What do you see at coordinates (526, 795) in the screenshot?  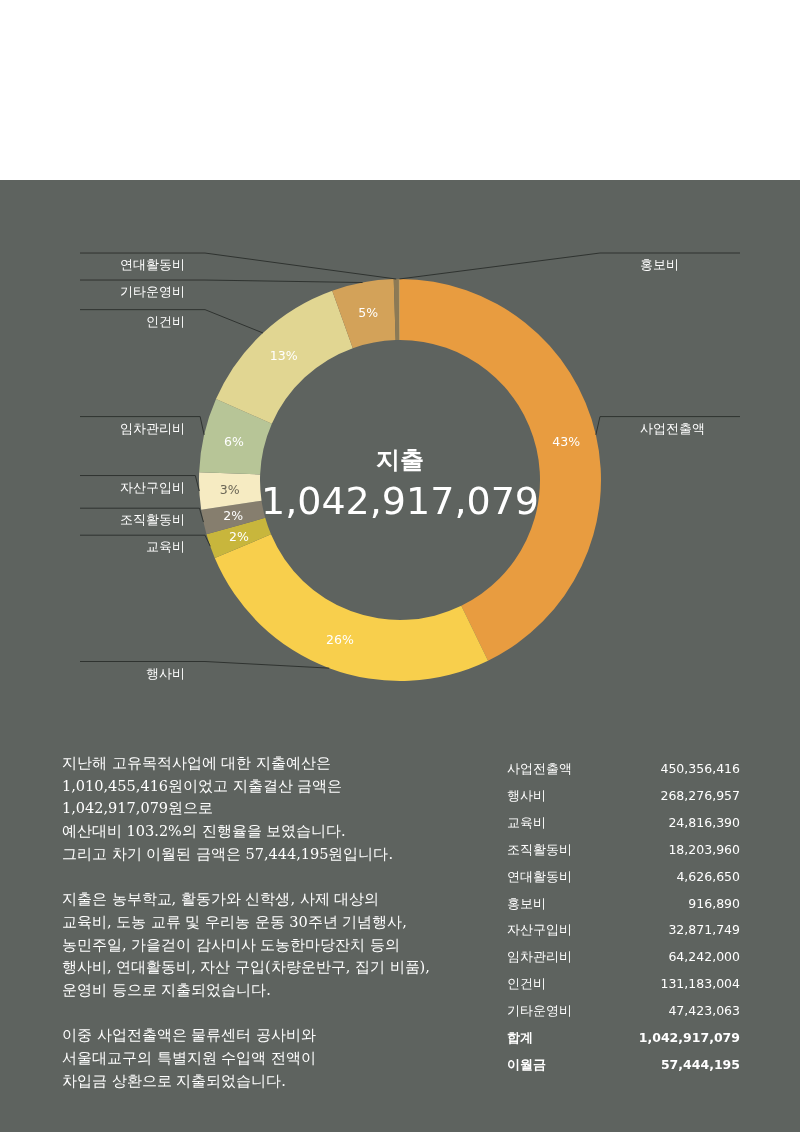 I see `category-label: 행사비` at bounding box center [526, 795].